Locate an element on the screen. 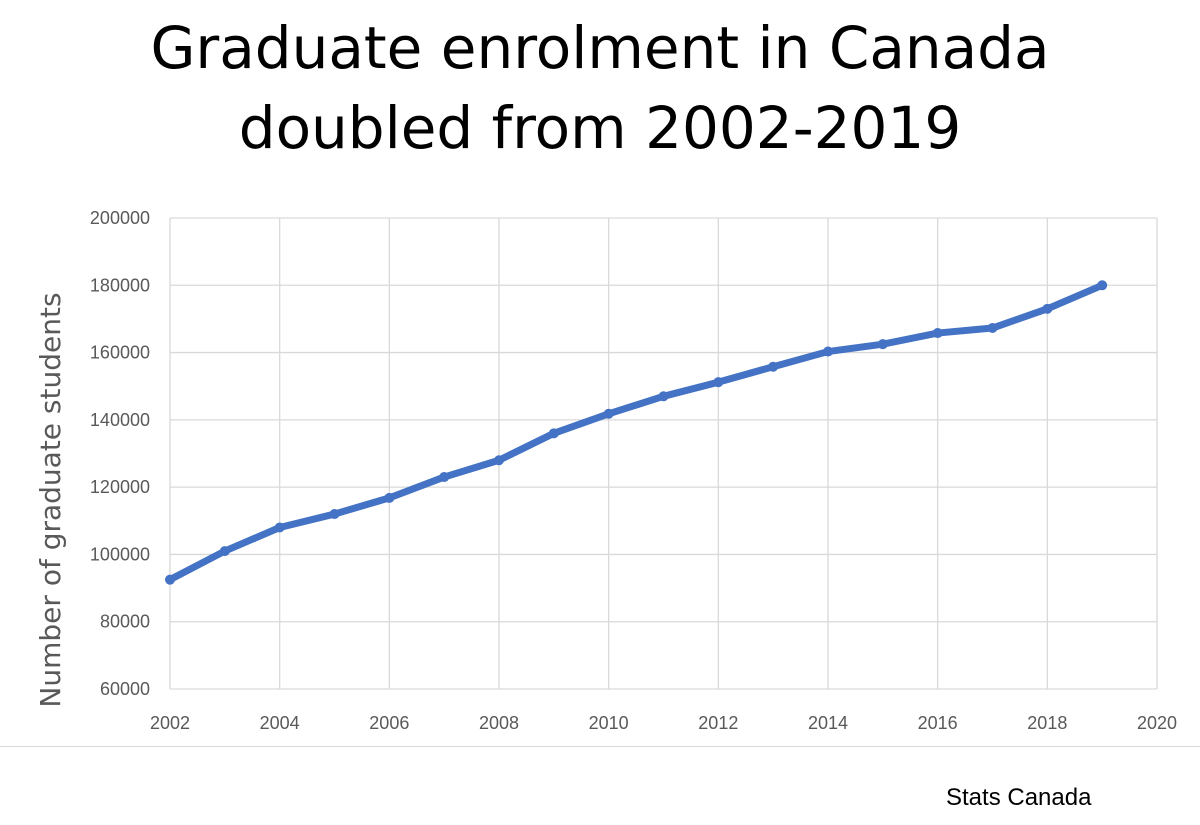 This screenshot has height=825, width=1200. y-tick-label: 180000 is located at coordinates (120, 285).